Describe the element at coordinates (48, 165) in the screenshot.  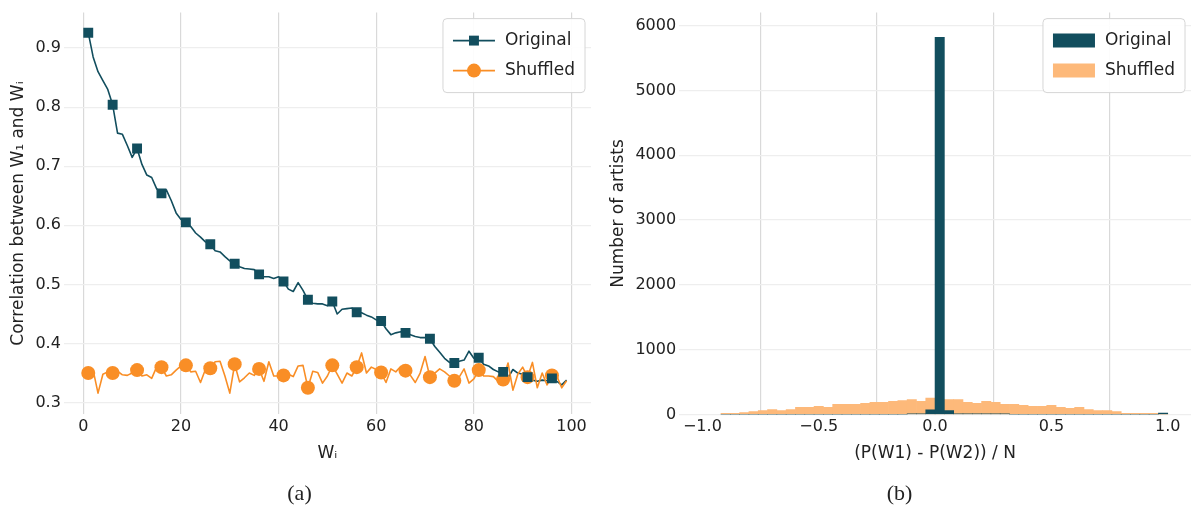
I see `y-tick-label: 0.7` at that location.